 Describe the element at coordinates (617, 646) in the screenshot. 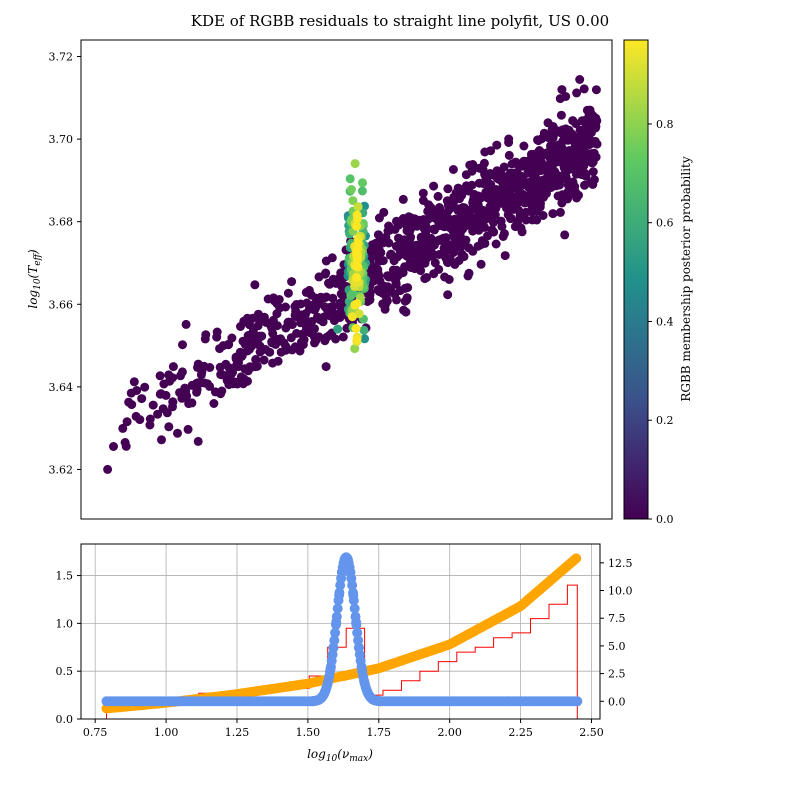

I see `y-right-tick-label: 5.0` at that location.